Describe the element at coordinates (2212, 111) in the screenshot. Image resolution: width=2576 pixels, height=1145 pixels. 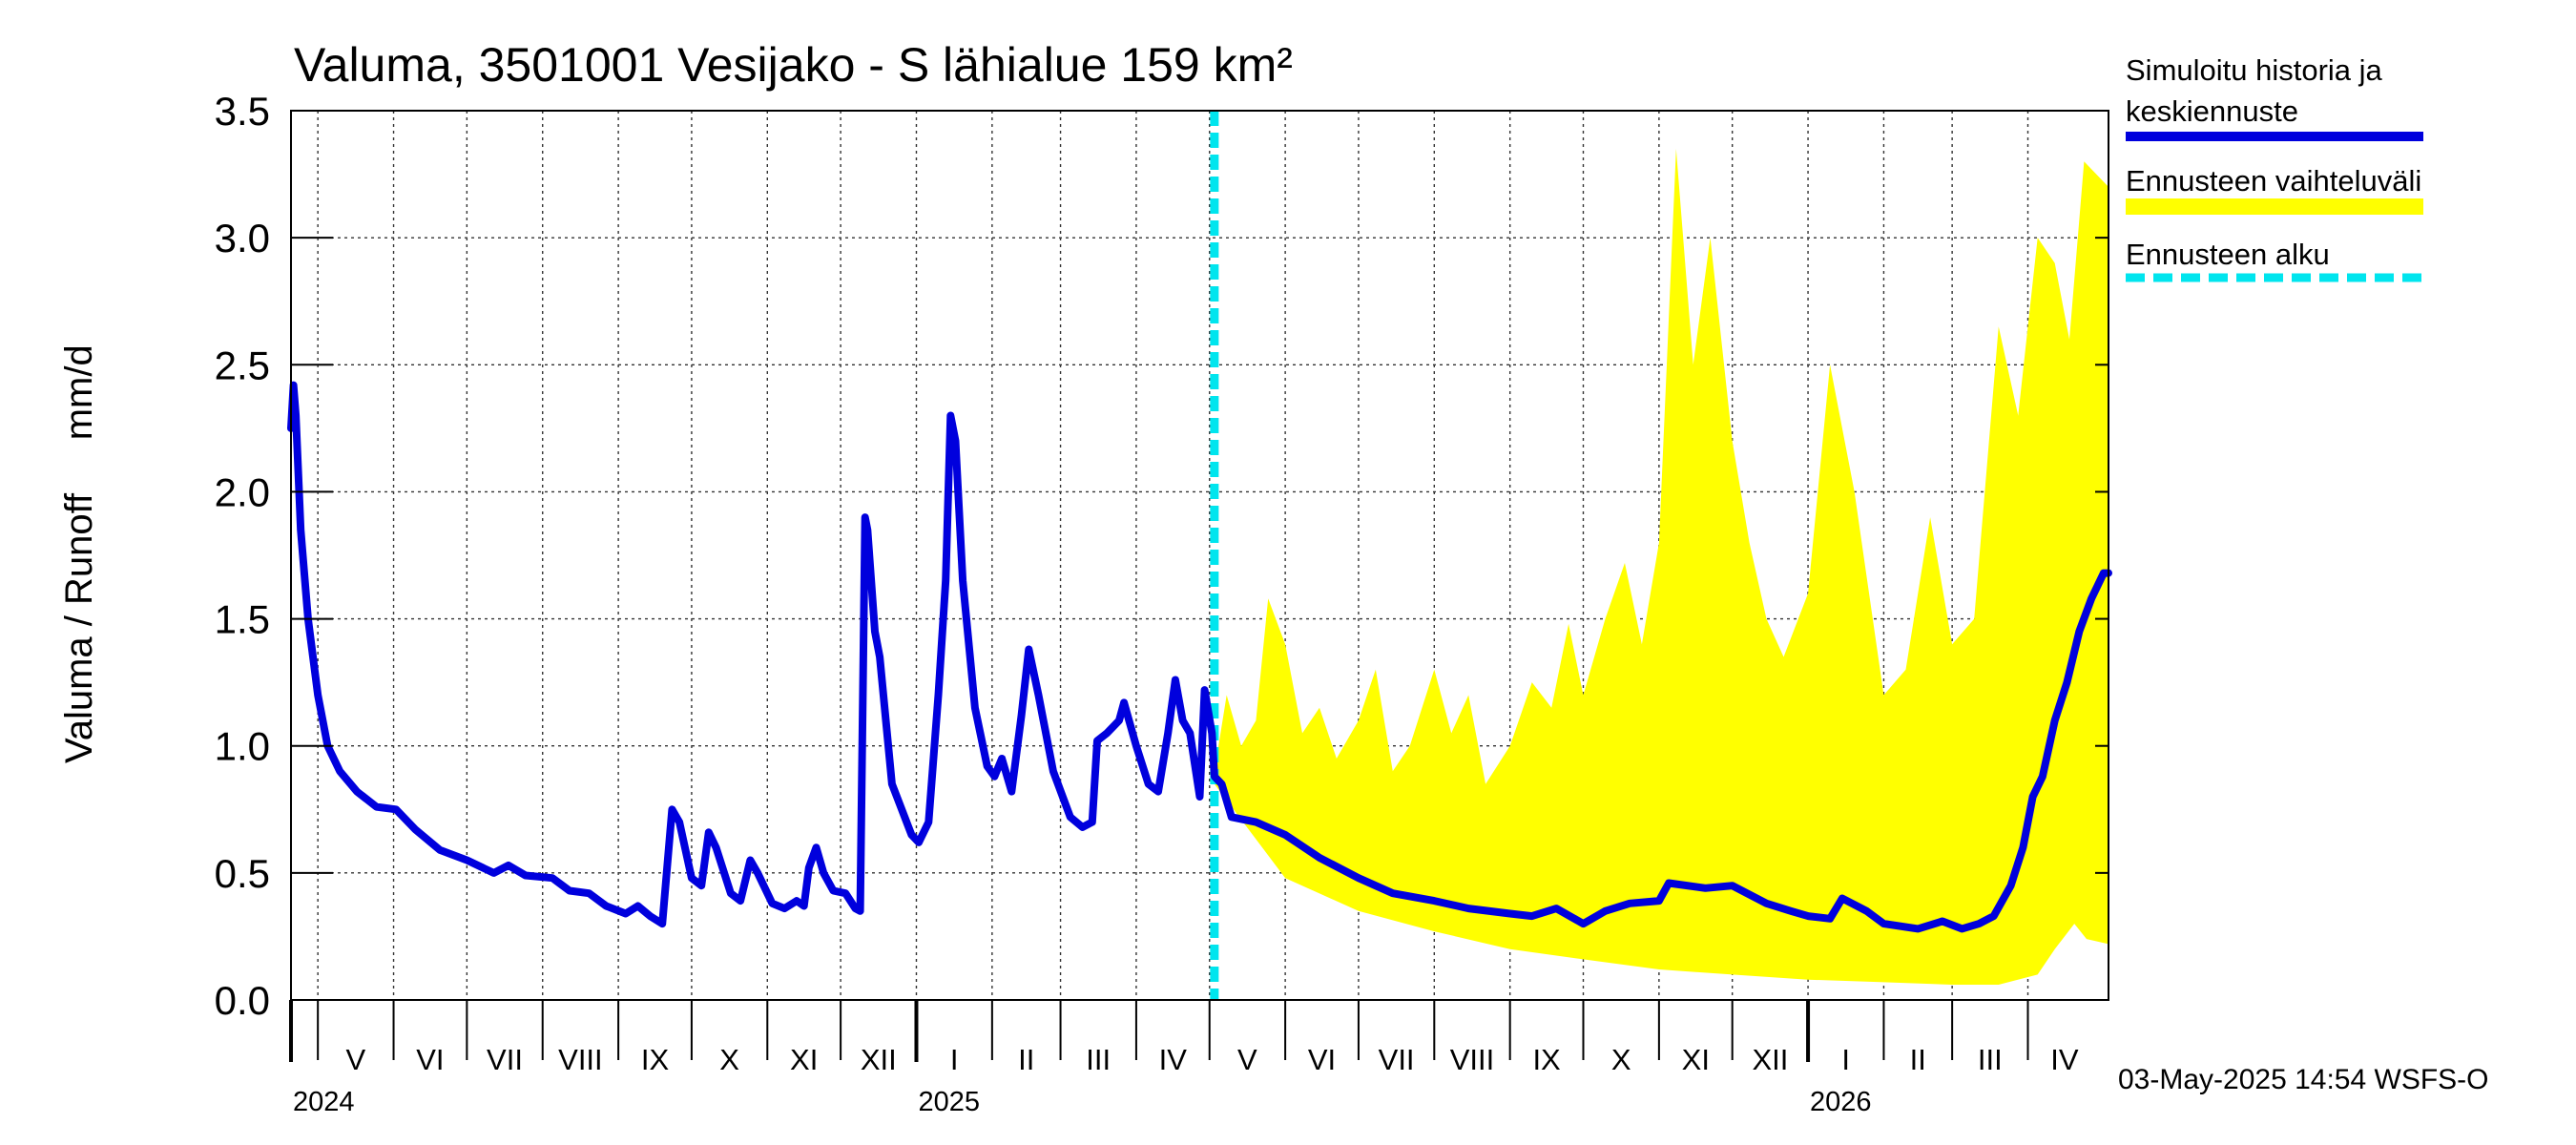
I see `legend-label-forecast-mean-cont: keskiennuste` at that location.